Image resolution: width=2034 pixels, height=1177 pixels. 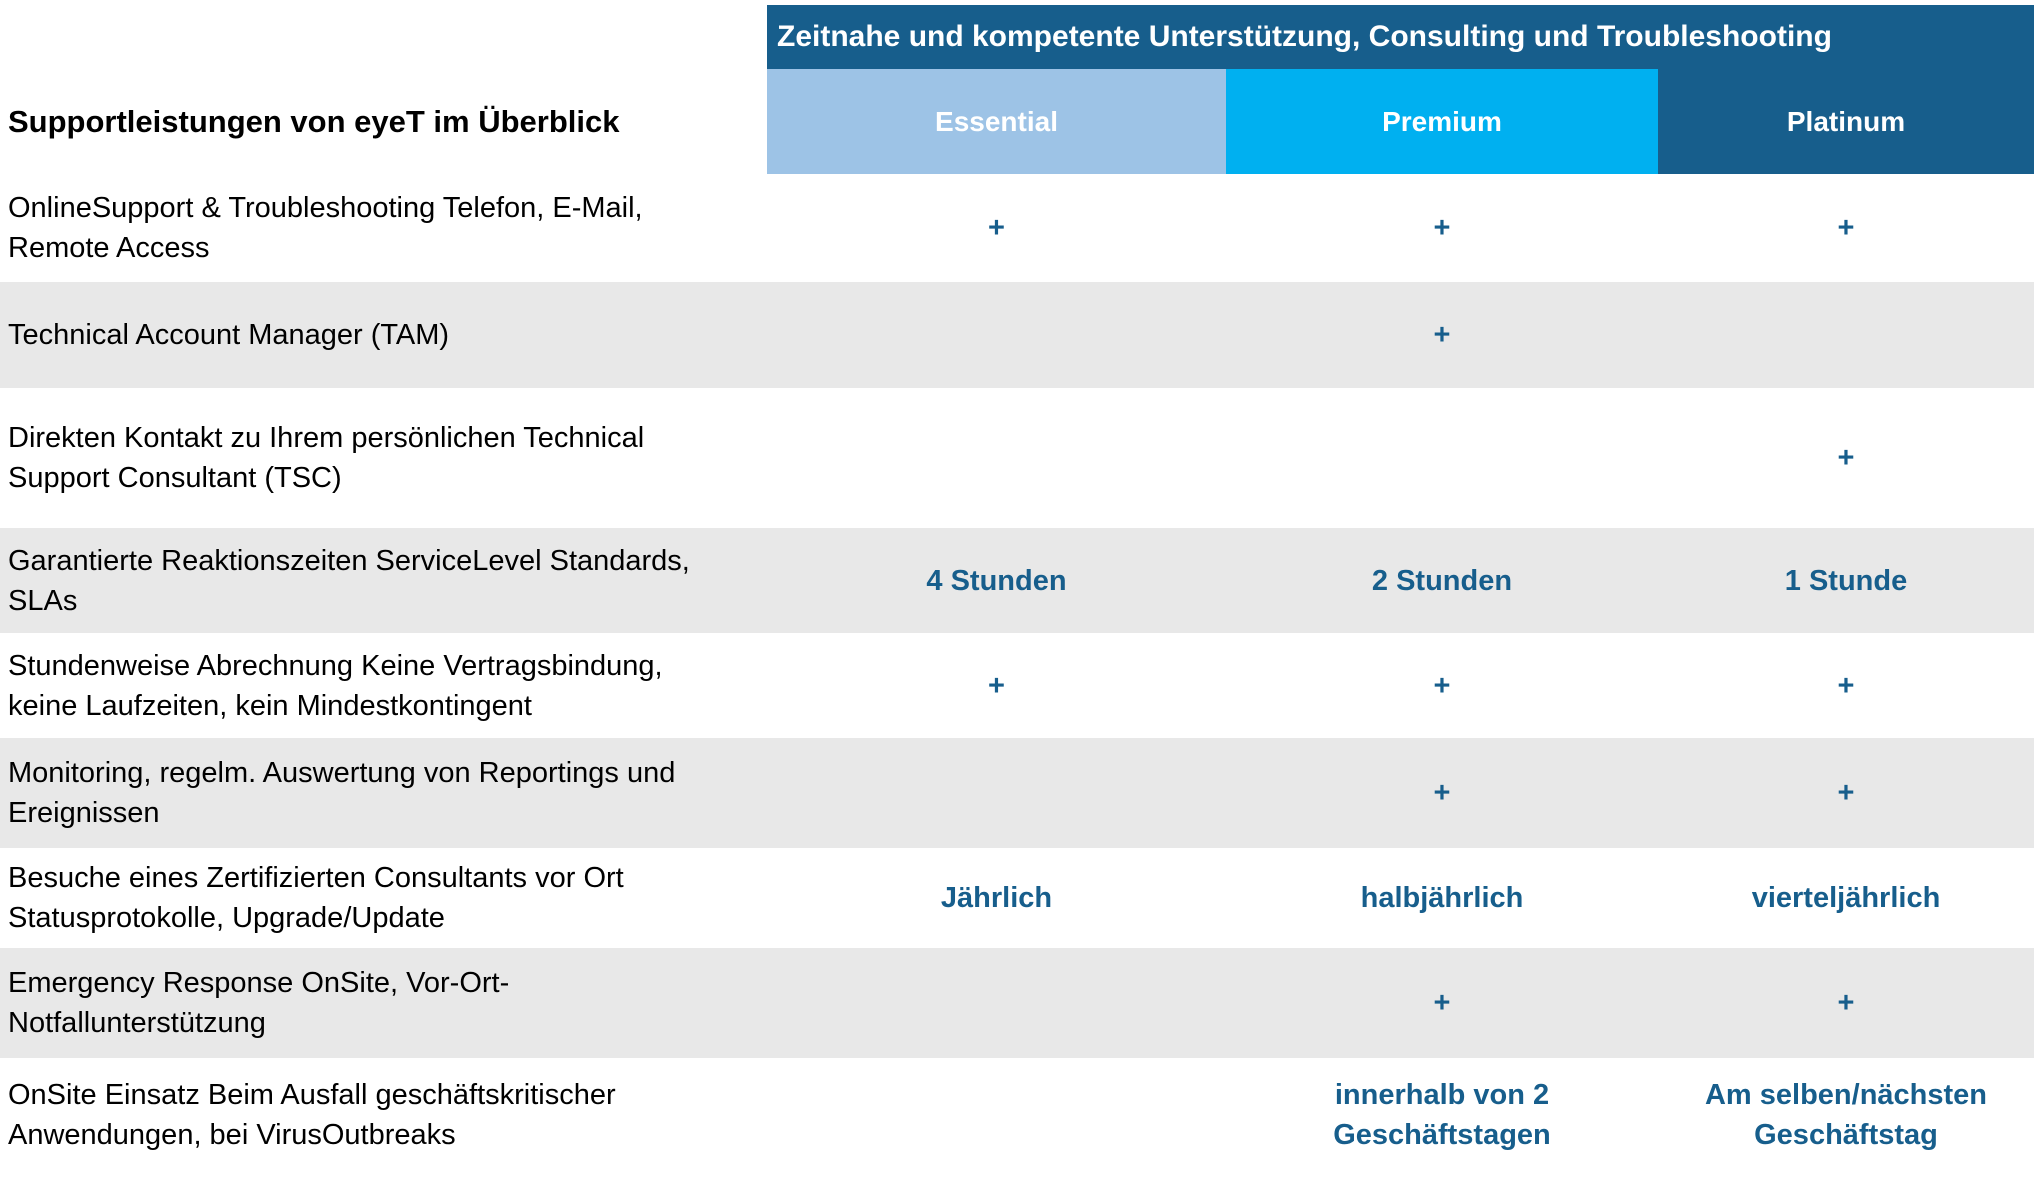 What do you see at coordinates (1846, 335) in the screenshot?
I see `value-cell-platinum` at bounding box center [1846, 335].